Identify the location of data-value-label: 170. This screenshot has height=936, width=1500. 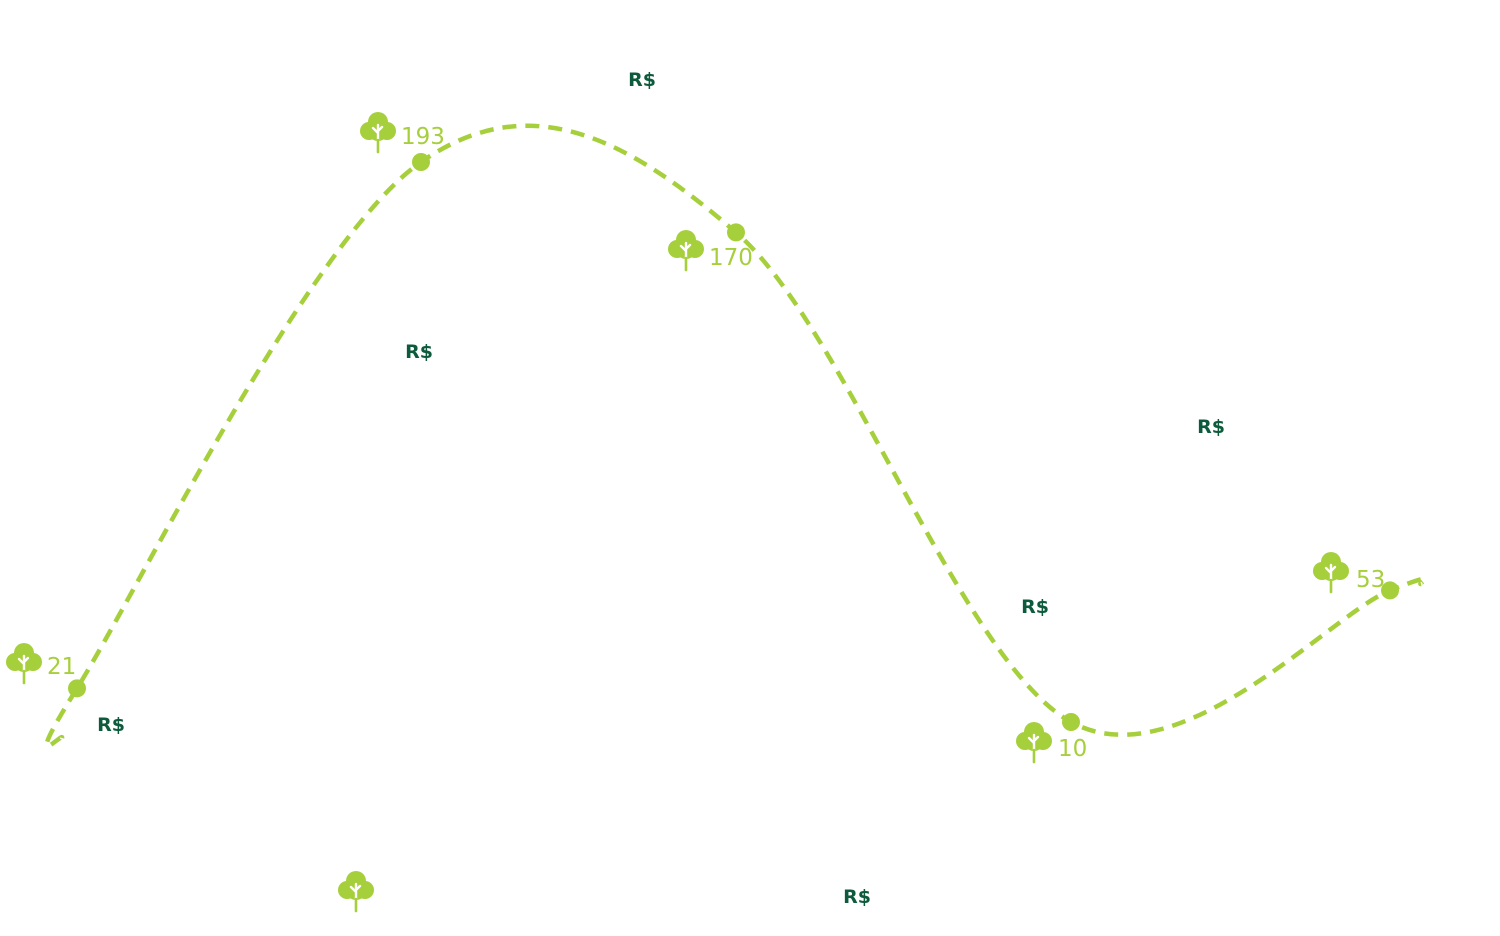
(731, 258).